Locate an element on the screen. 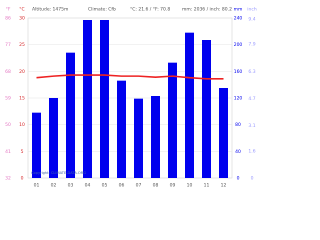 The width and height of the screenshot is (320, 240). unit-inch: inch is located at coordinates (252, 10).